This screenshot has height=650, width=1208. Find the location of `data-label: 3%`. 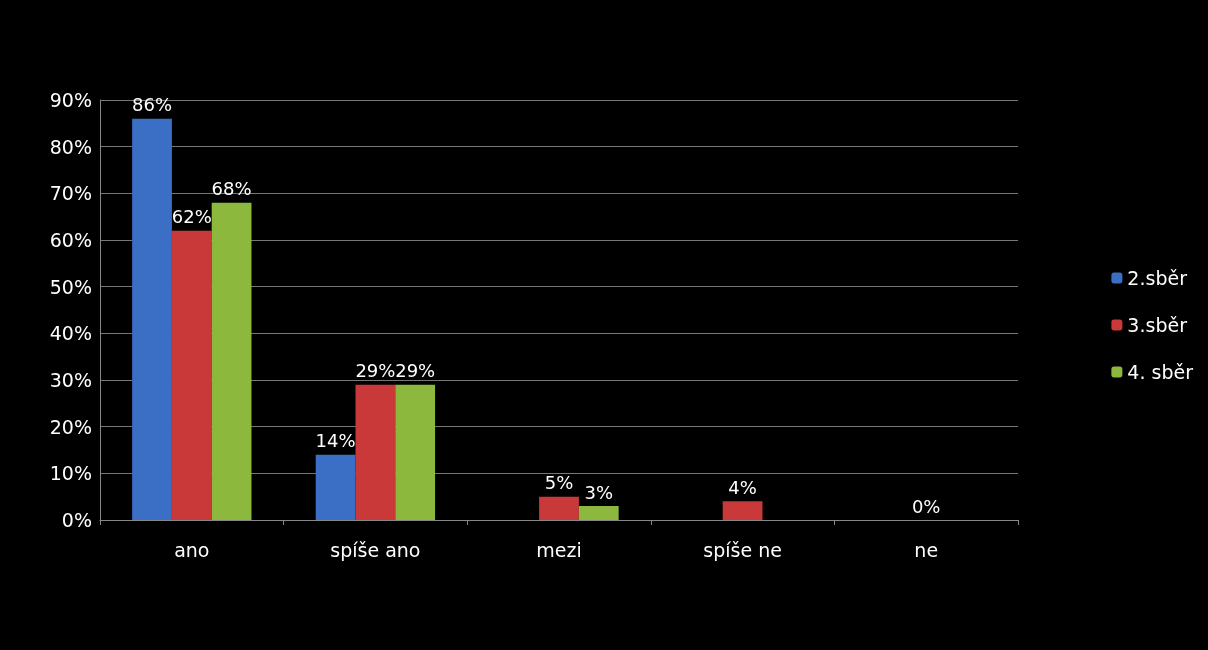

data-label: 3% is located at coordinates (599, 492).